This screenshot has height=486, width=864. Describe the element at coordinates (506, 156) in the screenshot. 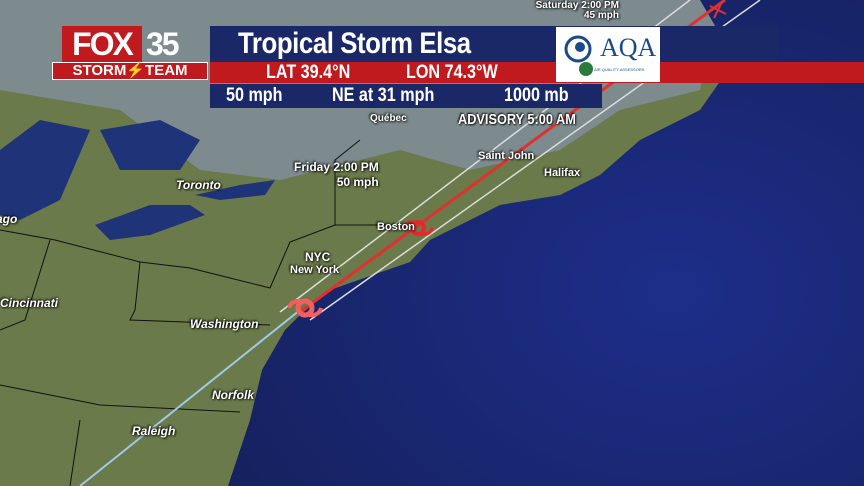

I see `city-label: Saint John` at that location.